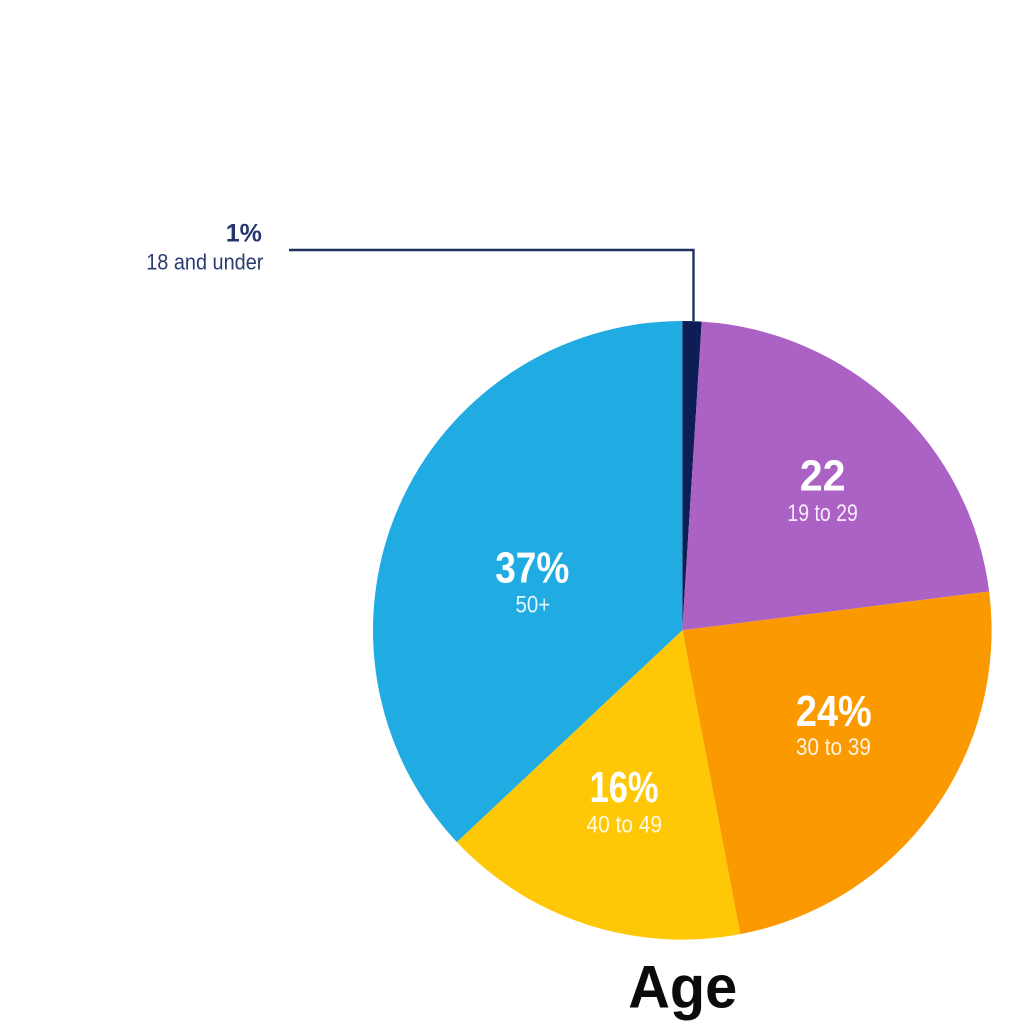 The width and height of the screenshot is (1024, 1024). I want to click on svg-text: 40 to 49, so click(625, 825).